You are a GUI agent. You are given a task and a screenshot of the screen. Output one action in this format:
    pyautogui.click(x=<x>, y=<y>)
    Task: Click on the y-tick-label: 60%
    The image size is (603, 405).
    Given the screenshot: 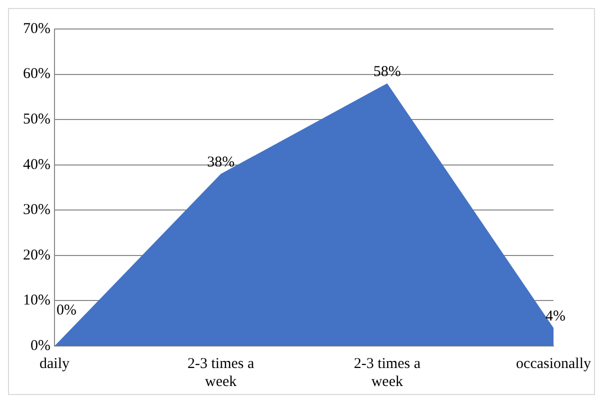 What is the action you would take?
    pyautogui.click(x=36, y=74)
    